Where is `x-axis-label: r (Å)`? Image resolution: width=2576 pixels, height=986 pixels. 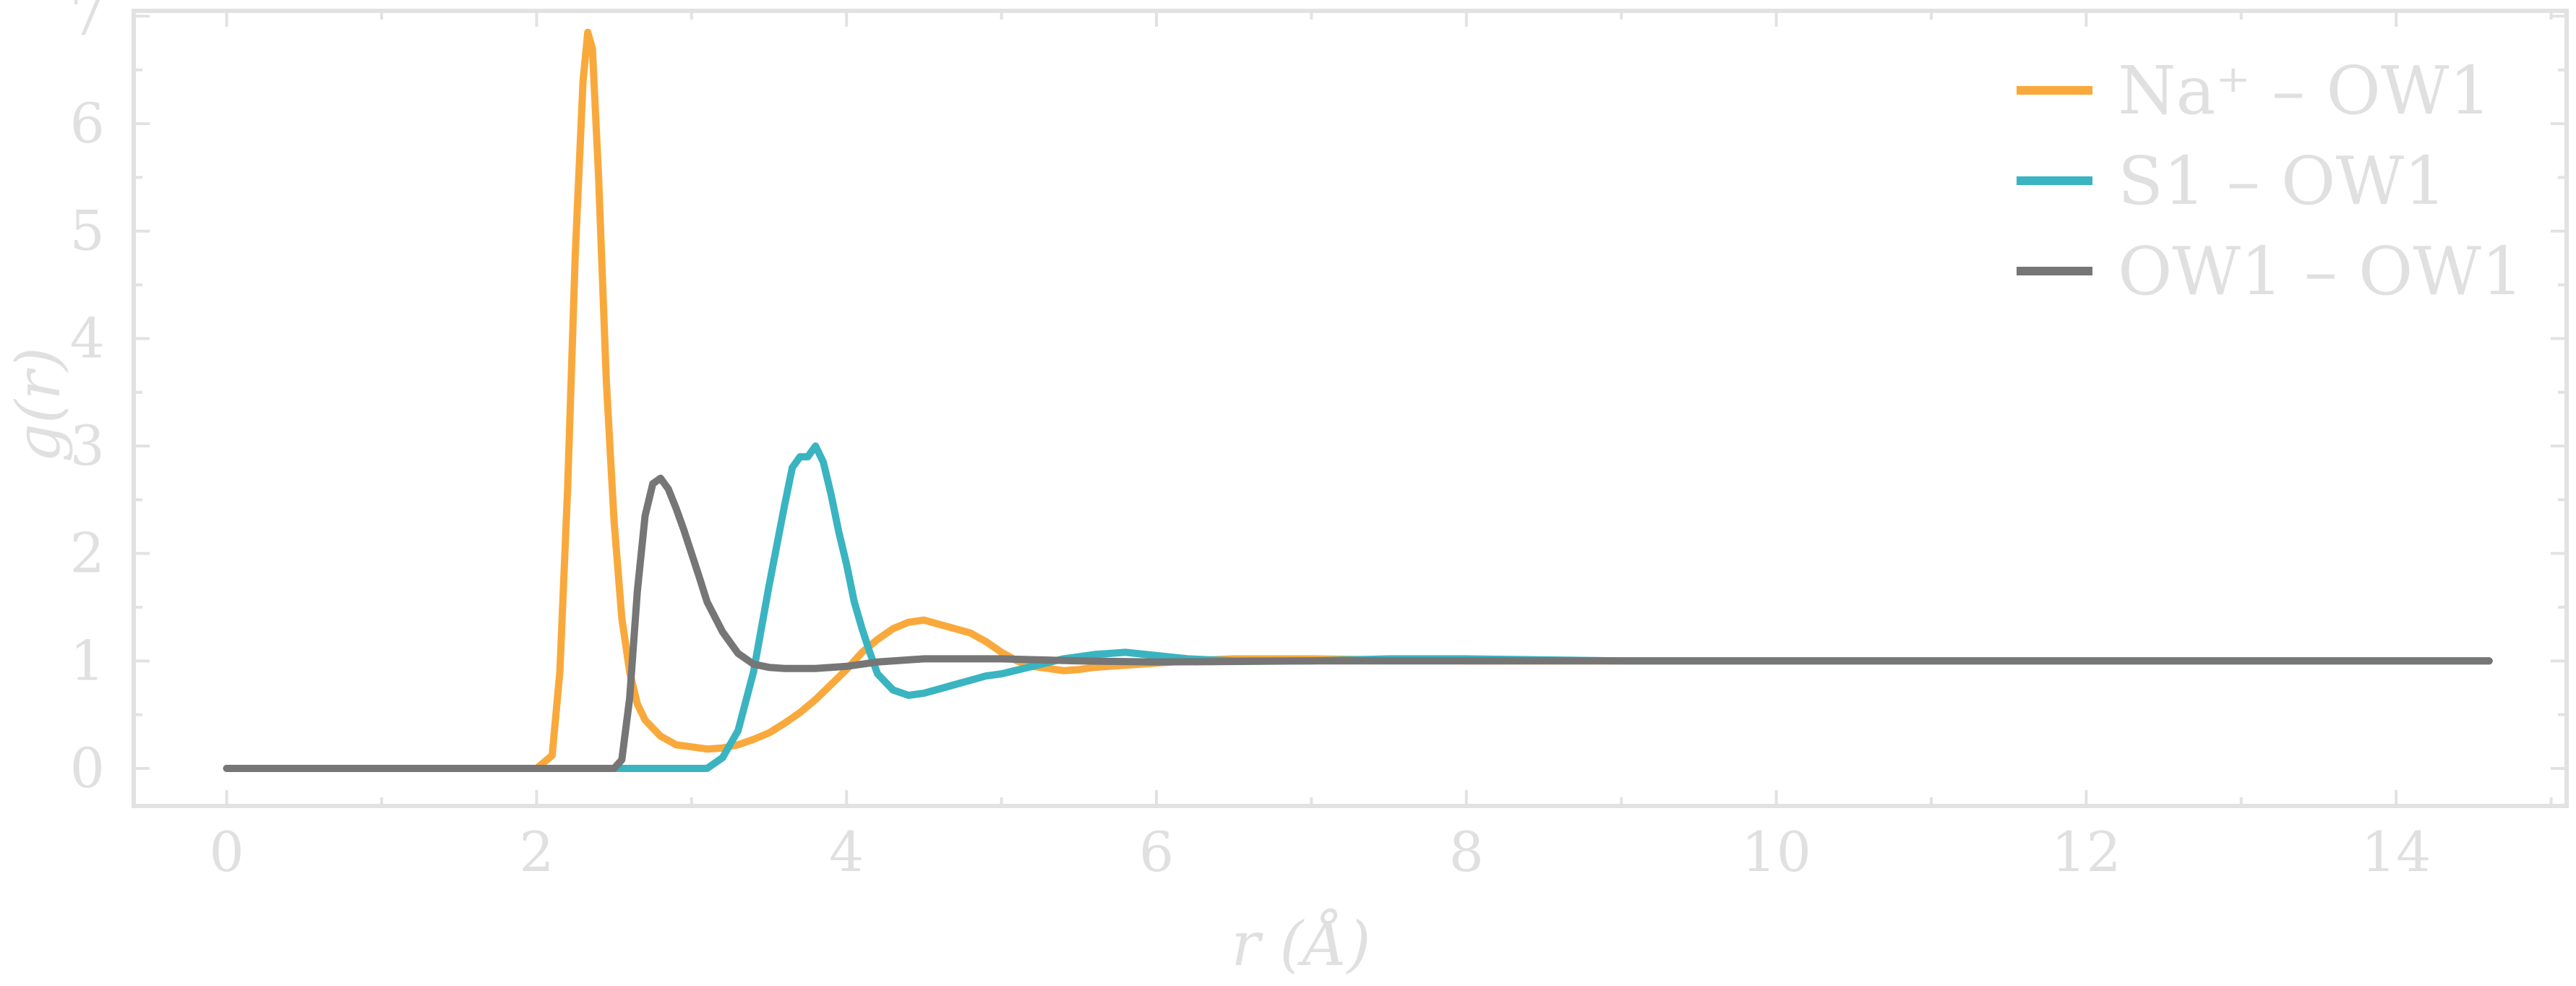
x-axis-label: r (Å) is located at coordinates (1301, 944).